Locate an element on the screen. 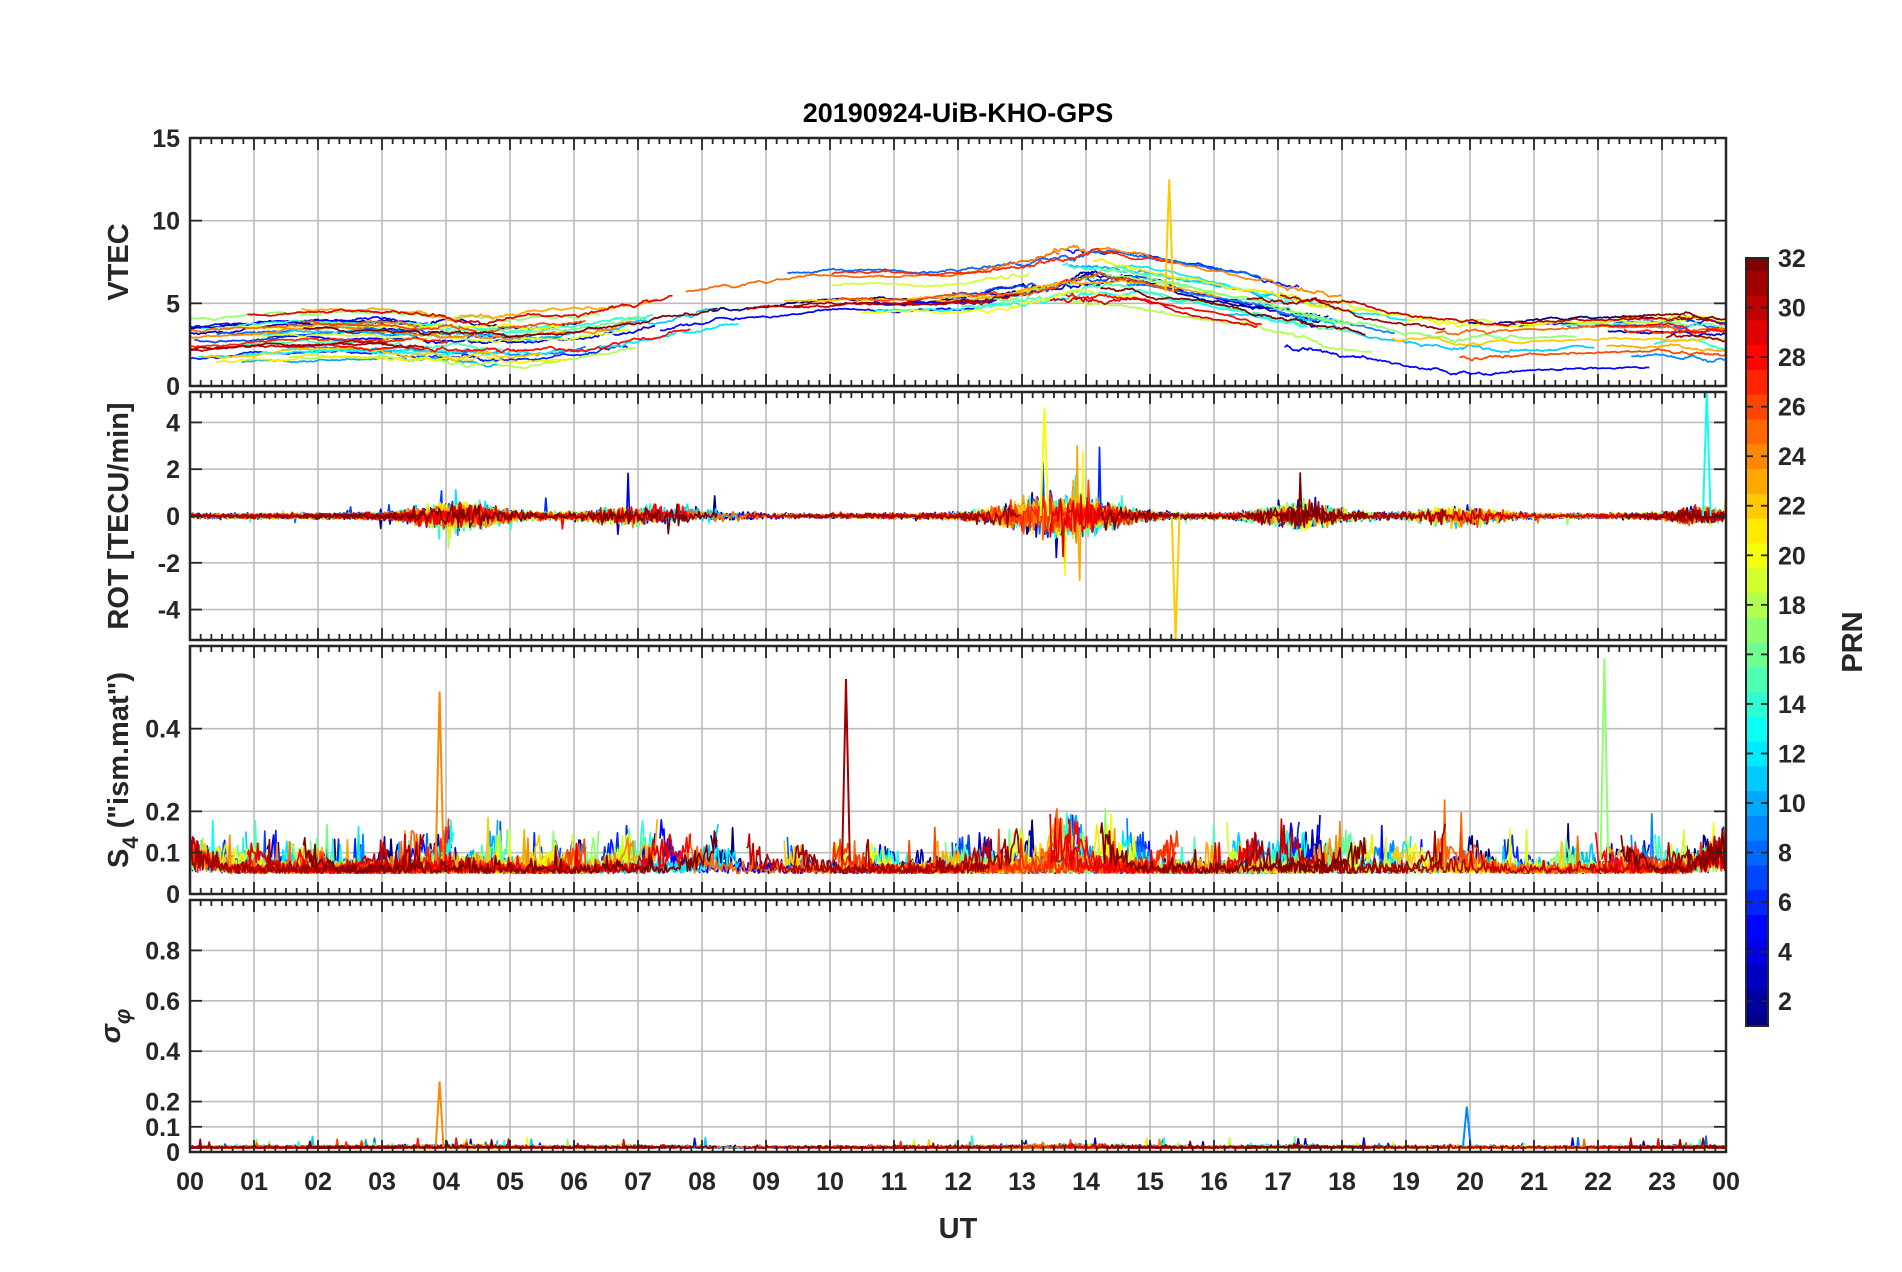  colorbar-tick-label: 30 is located at coordinates (1792, 309).